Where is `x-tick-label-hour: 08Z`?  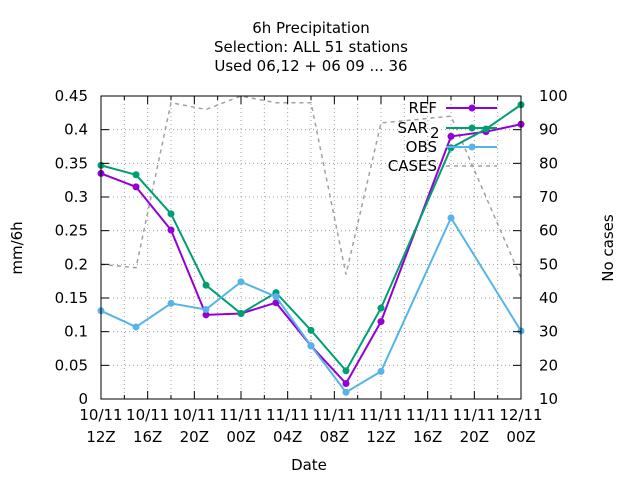
x-tick-label-hour: 08Z is located at coordinates (334, 437).